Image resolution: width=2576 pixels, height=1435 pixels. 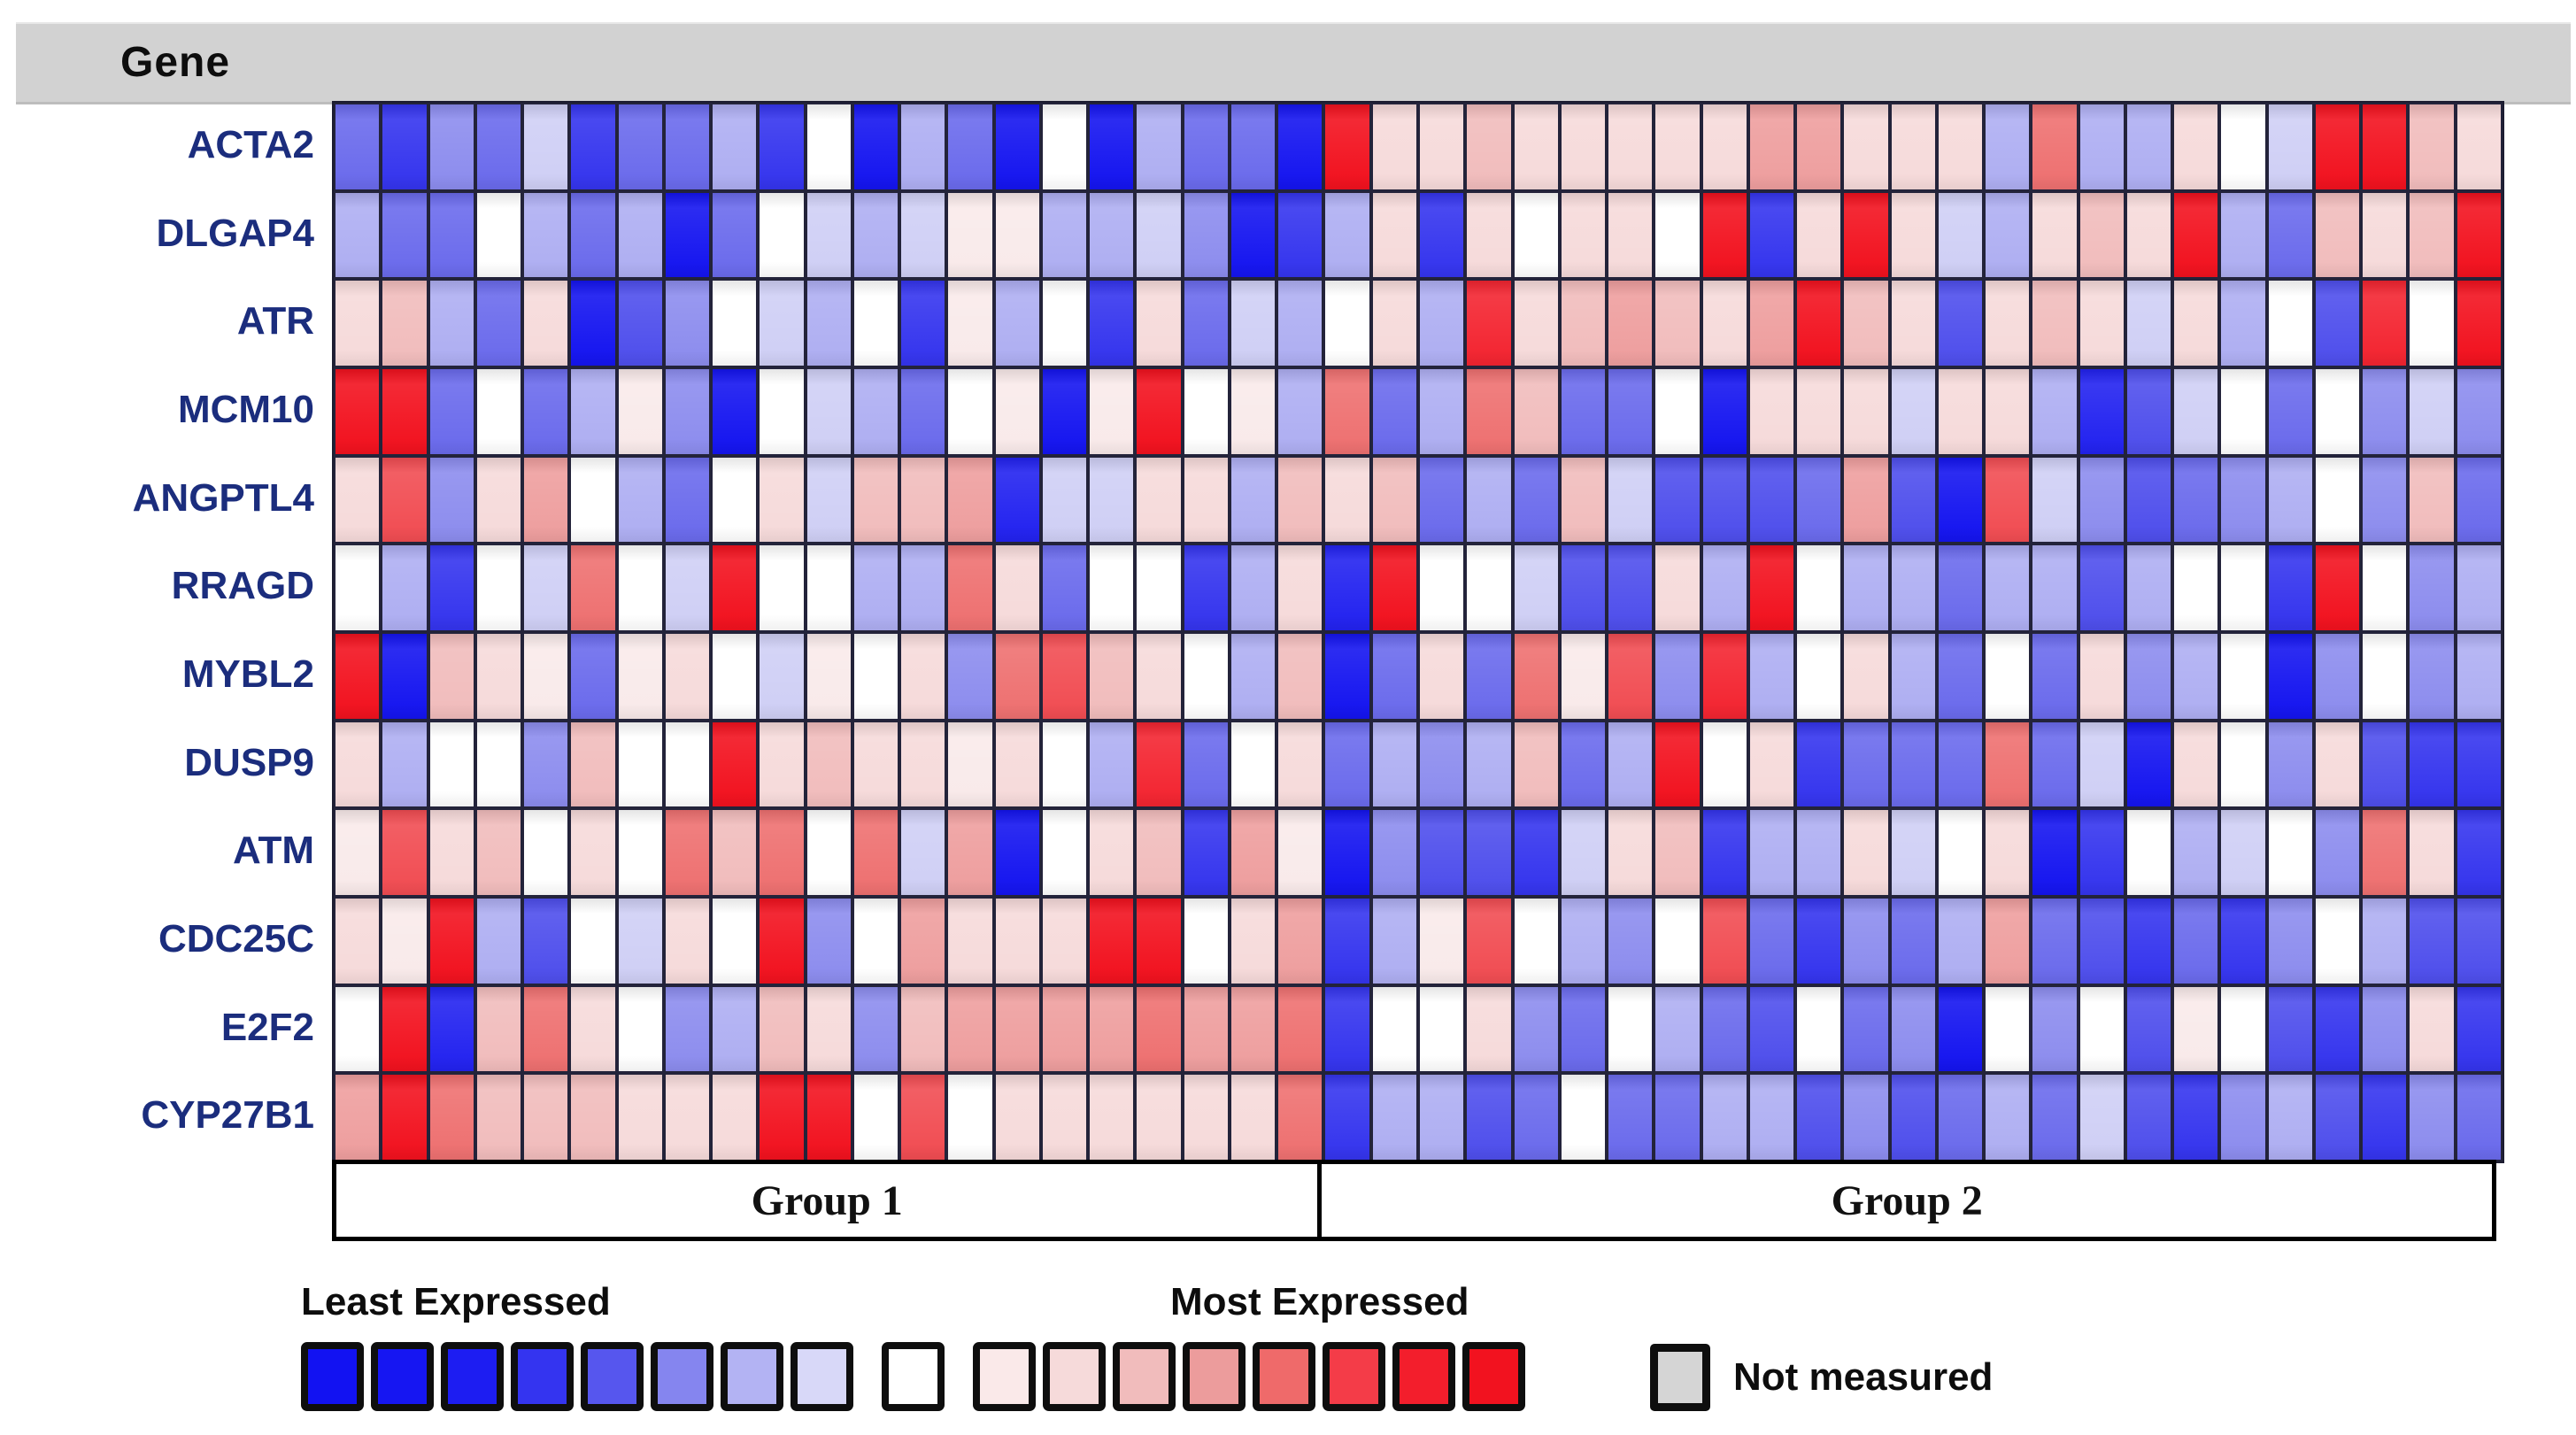 I want to click on group-bar: Group 1 Group 2, so click(x=1416, y=1200).